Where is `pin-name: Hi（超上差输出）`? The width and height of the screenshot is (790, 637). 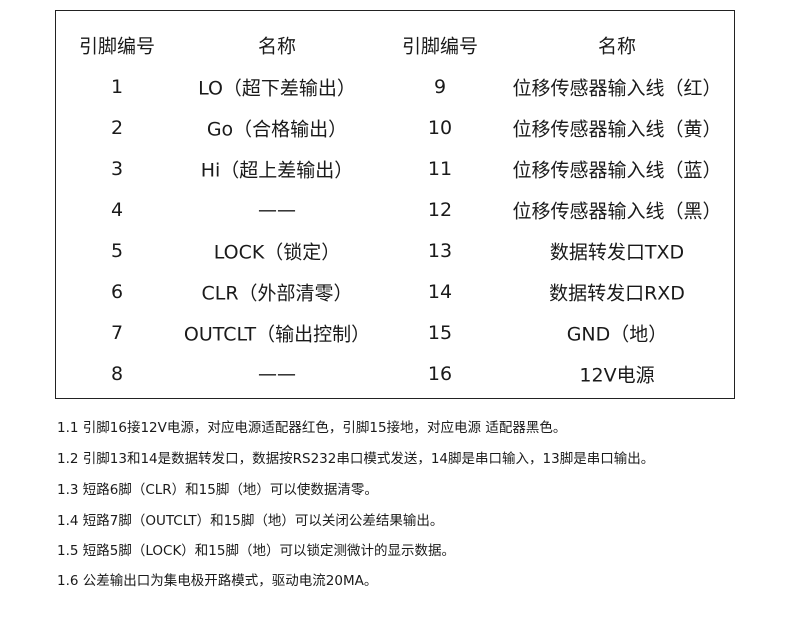 pin-name: Hi（超上差输出） is located at coordinates (277, 170).